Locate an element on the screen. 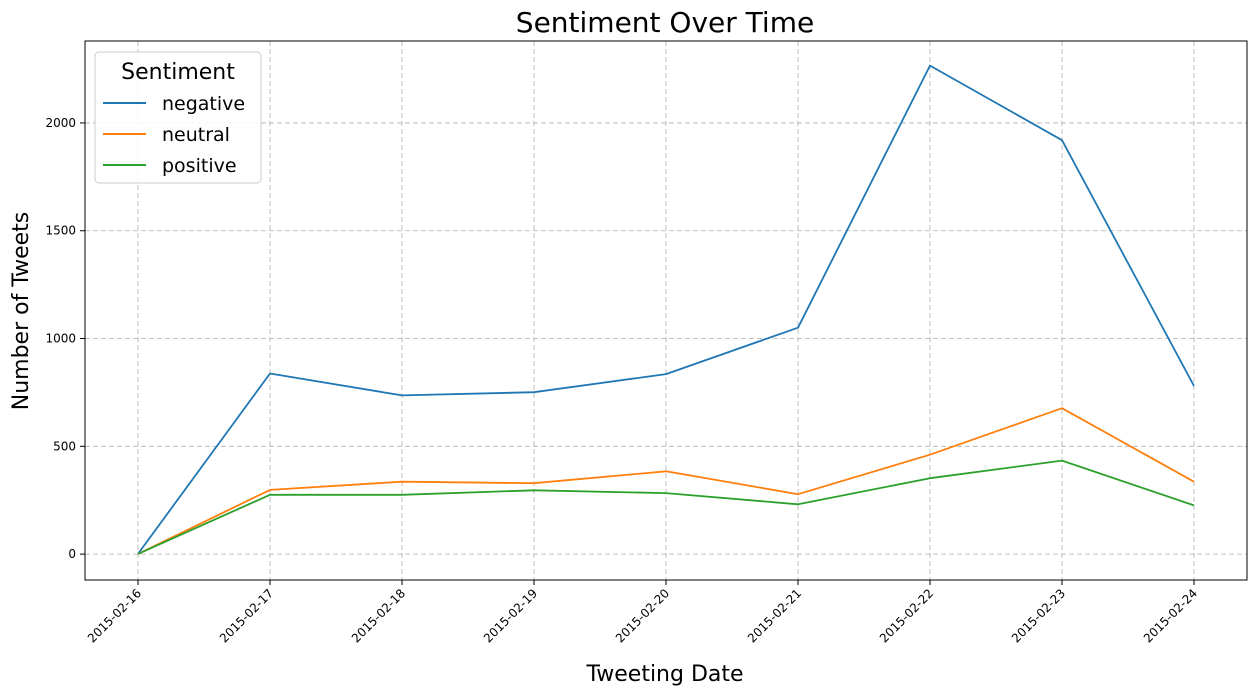  x-tick-label: 2015-02-19 is located at coordinates (510, 615).